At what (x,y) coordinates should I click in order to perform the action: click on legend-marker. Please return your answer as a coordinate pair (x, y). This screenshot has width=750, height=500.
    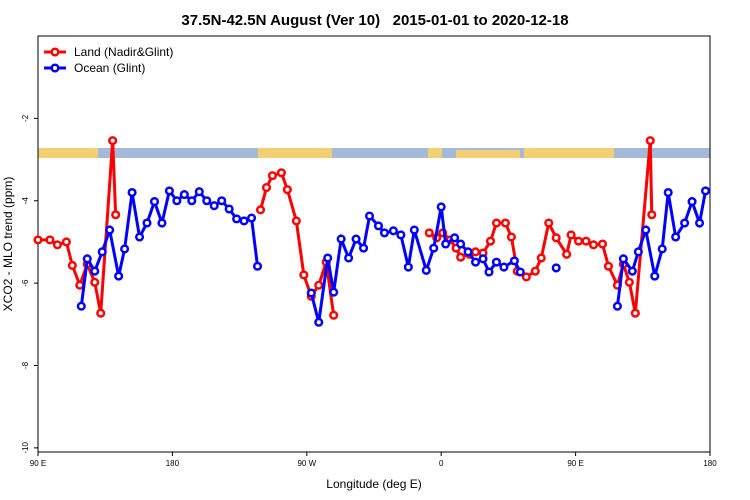
    Looking at the image, I should click on (55, 68).